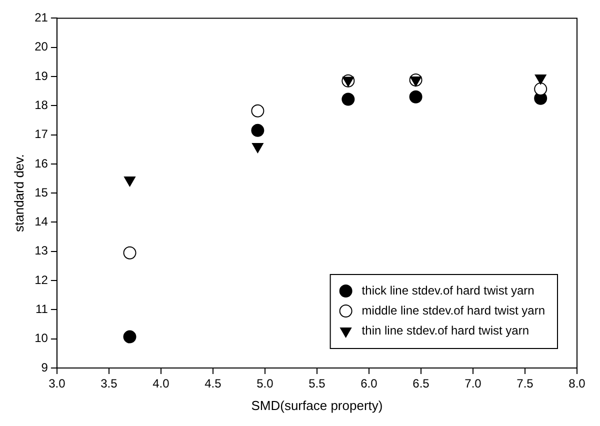 This screenshot has height=426, width=600. I want to click on y-tick-label: 15, so click(41, 192).